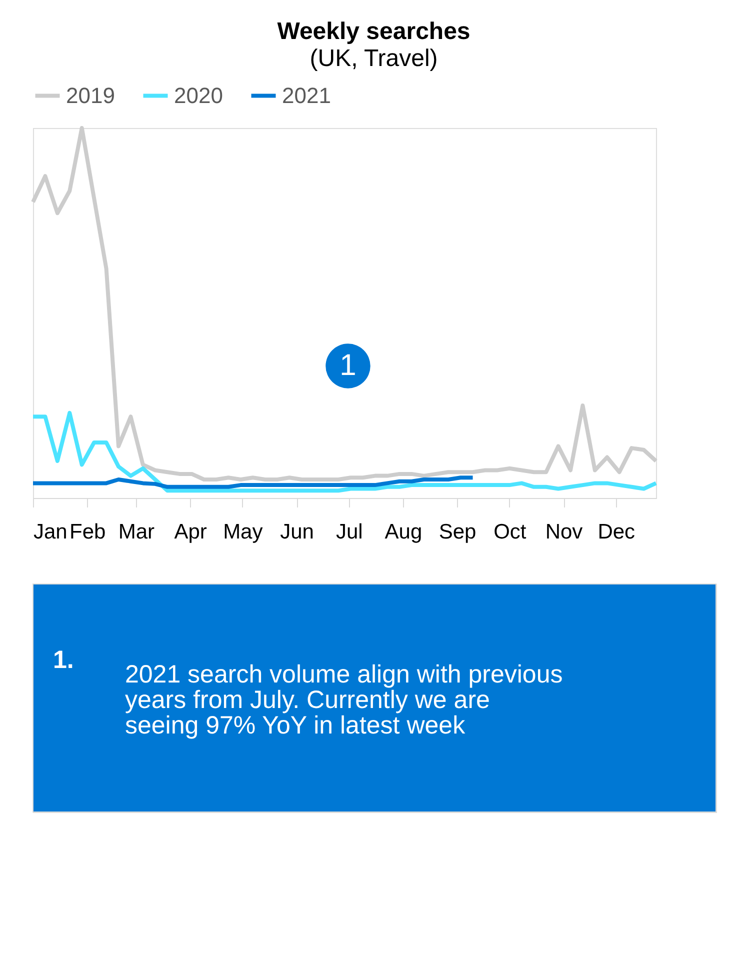 This screenshot has height=966, width=751. Describe the element at coordinates (374, 58) in the screenshot. I see `chart-subtitle: (UK, Travel)` at that location.